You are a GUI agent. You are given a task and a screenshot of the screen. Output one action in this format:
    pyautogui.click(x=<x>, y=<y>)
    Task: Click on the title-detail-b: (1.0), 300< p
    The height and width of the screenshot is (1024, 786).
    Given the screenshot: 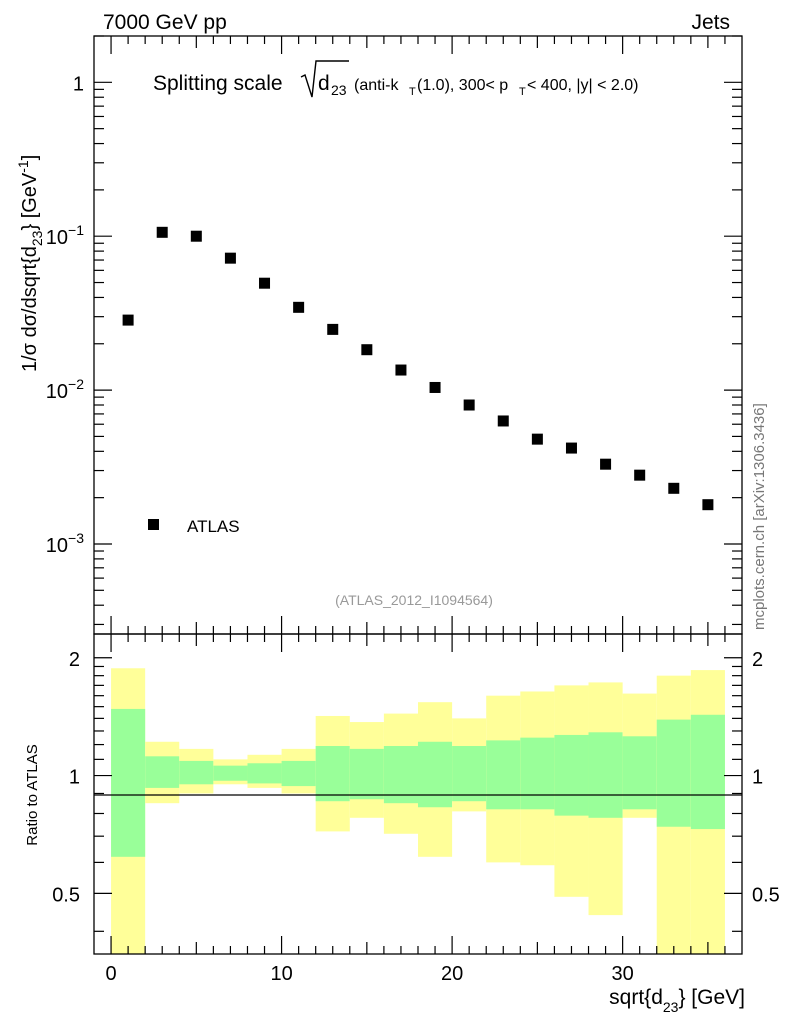 What is the action you would take?
    pyautogui.click(x=462, y=85)
    